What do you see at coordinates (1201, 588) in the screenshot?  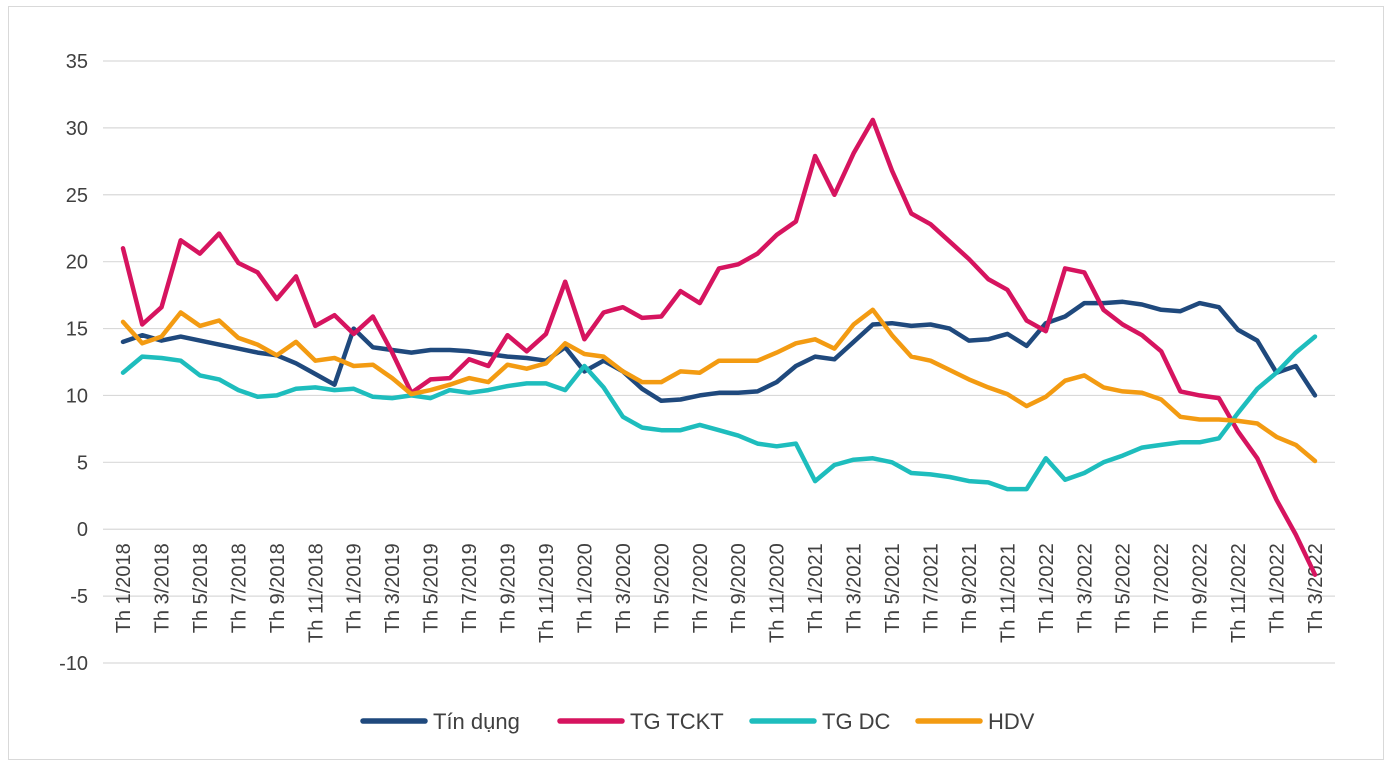 I see `x-tick-label: Th 9/2022` at bounding box center [1201, 588].